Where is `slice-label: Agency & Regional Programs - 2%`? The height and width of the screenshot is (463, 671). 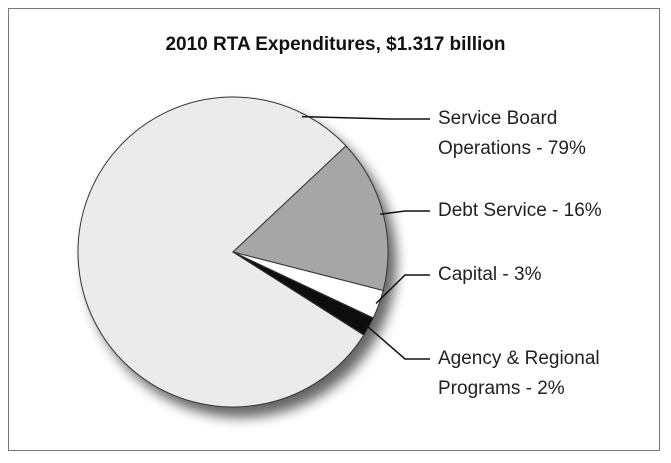
slice-label: Agency & Regional Programs - 2% is located at coordinates (519, 373).